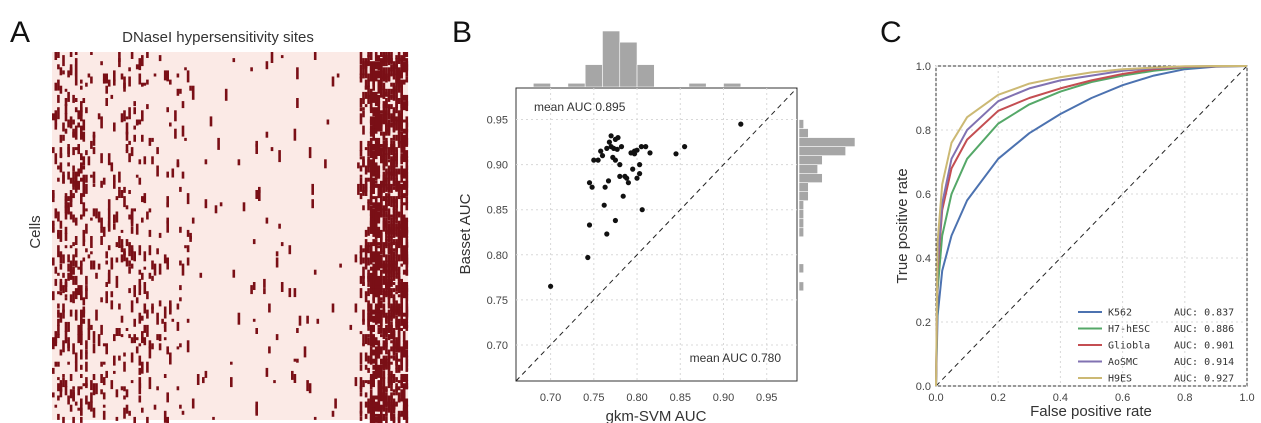 The width and height of the screenshot is (1261, 423). What do you see at coordinates (732, 85) in the screenshot?
I see `x-histogram-bar` at bounding box center [732, 85].